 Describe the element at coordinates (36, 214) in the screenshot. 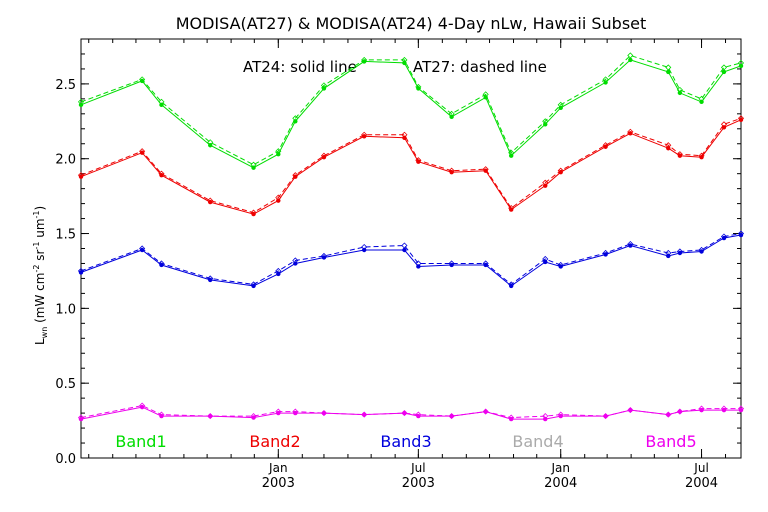

I see `ylabel-e3: -1` at that location.